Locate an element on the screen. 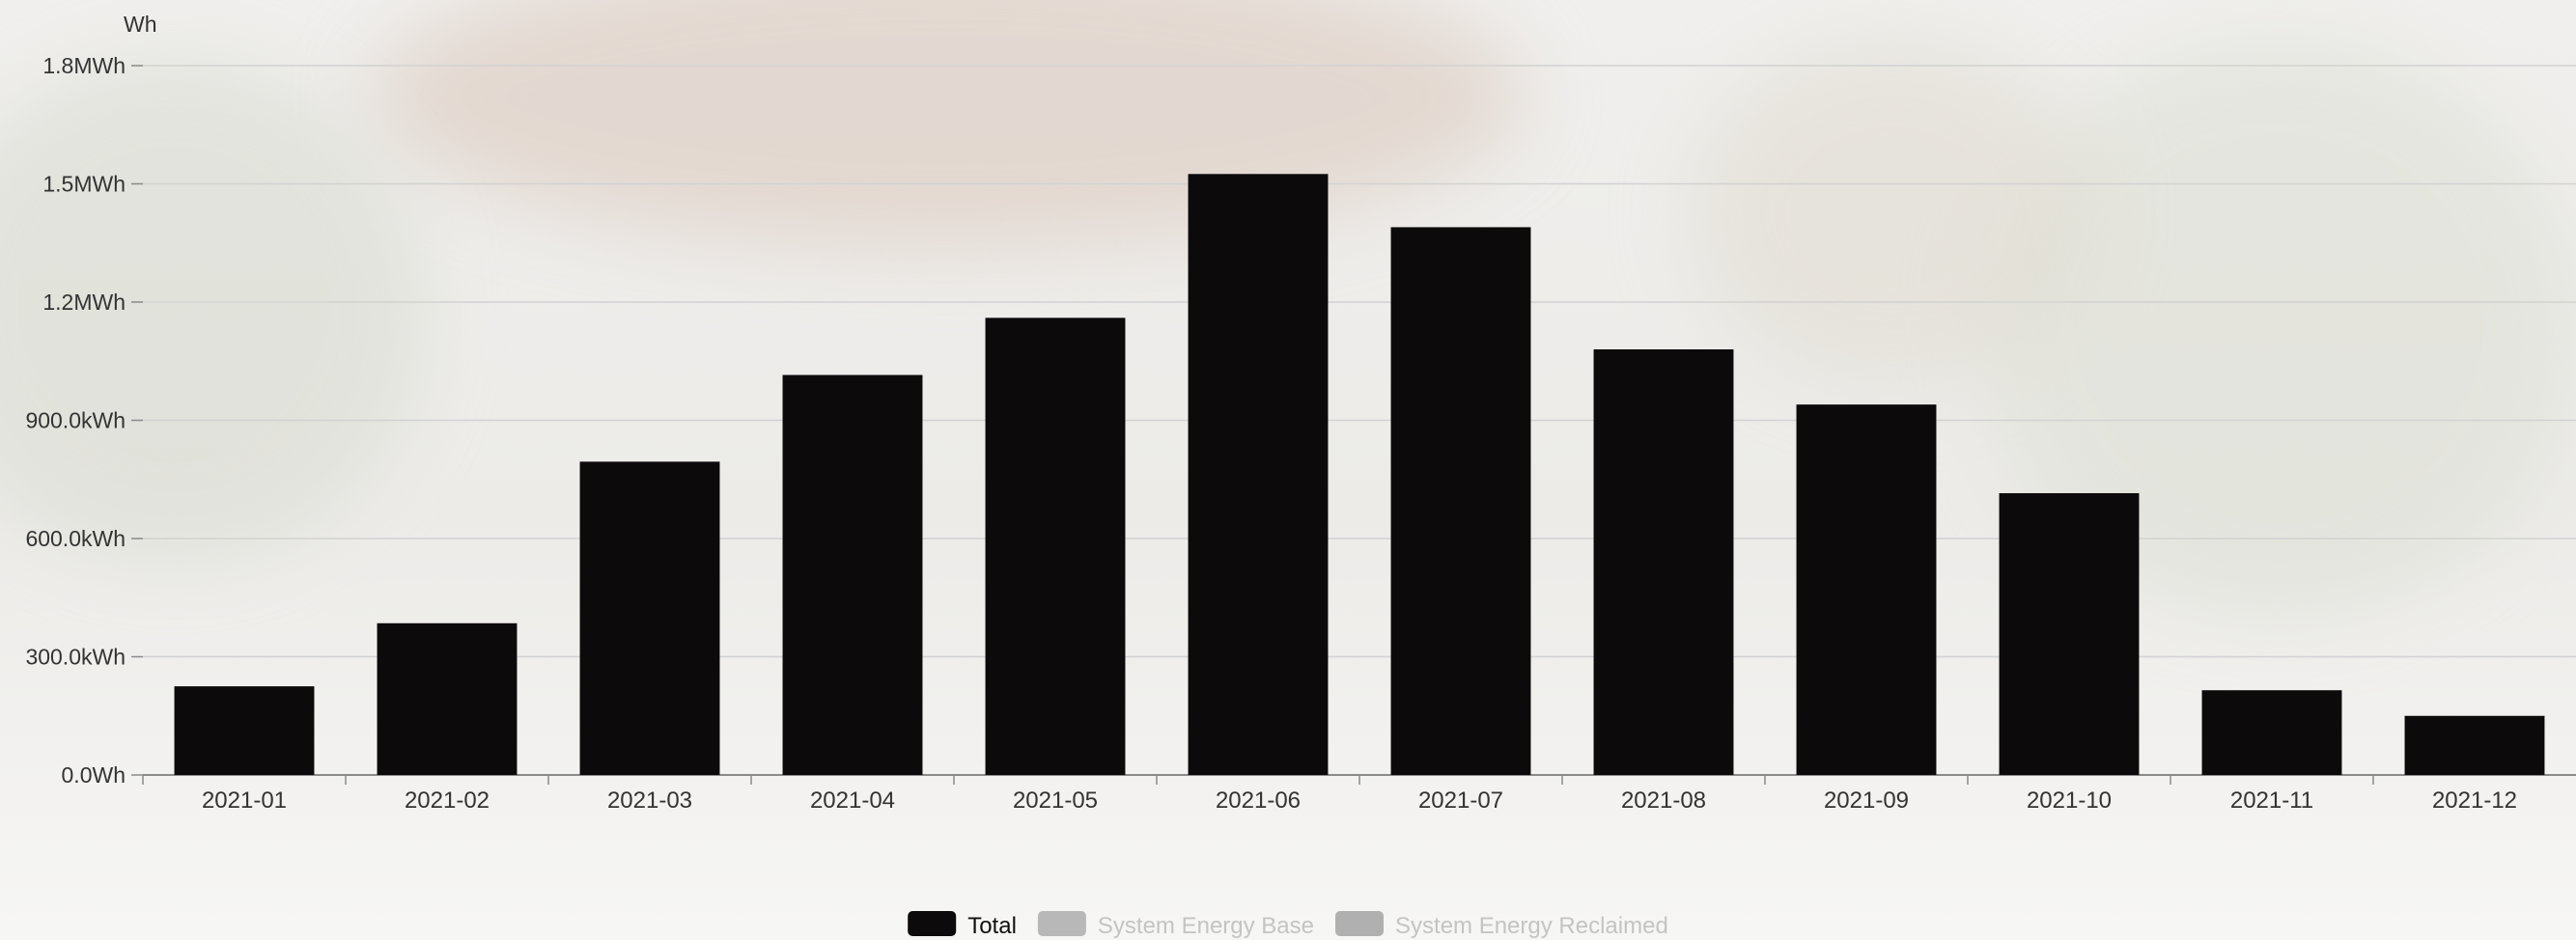  x-tick-label: 2021-04 is located at coordinates (853, 801).